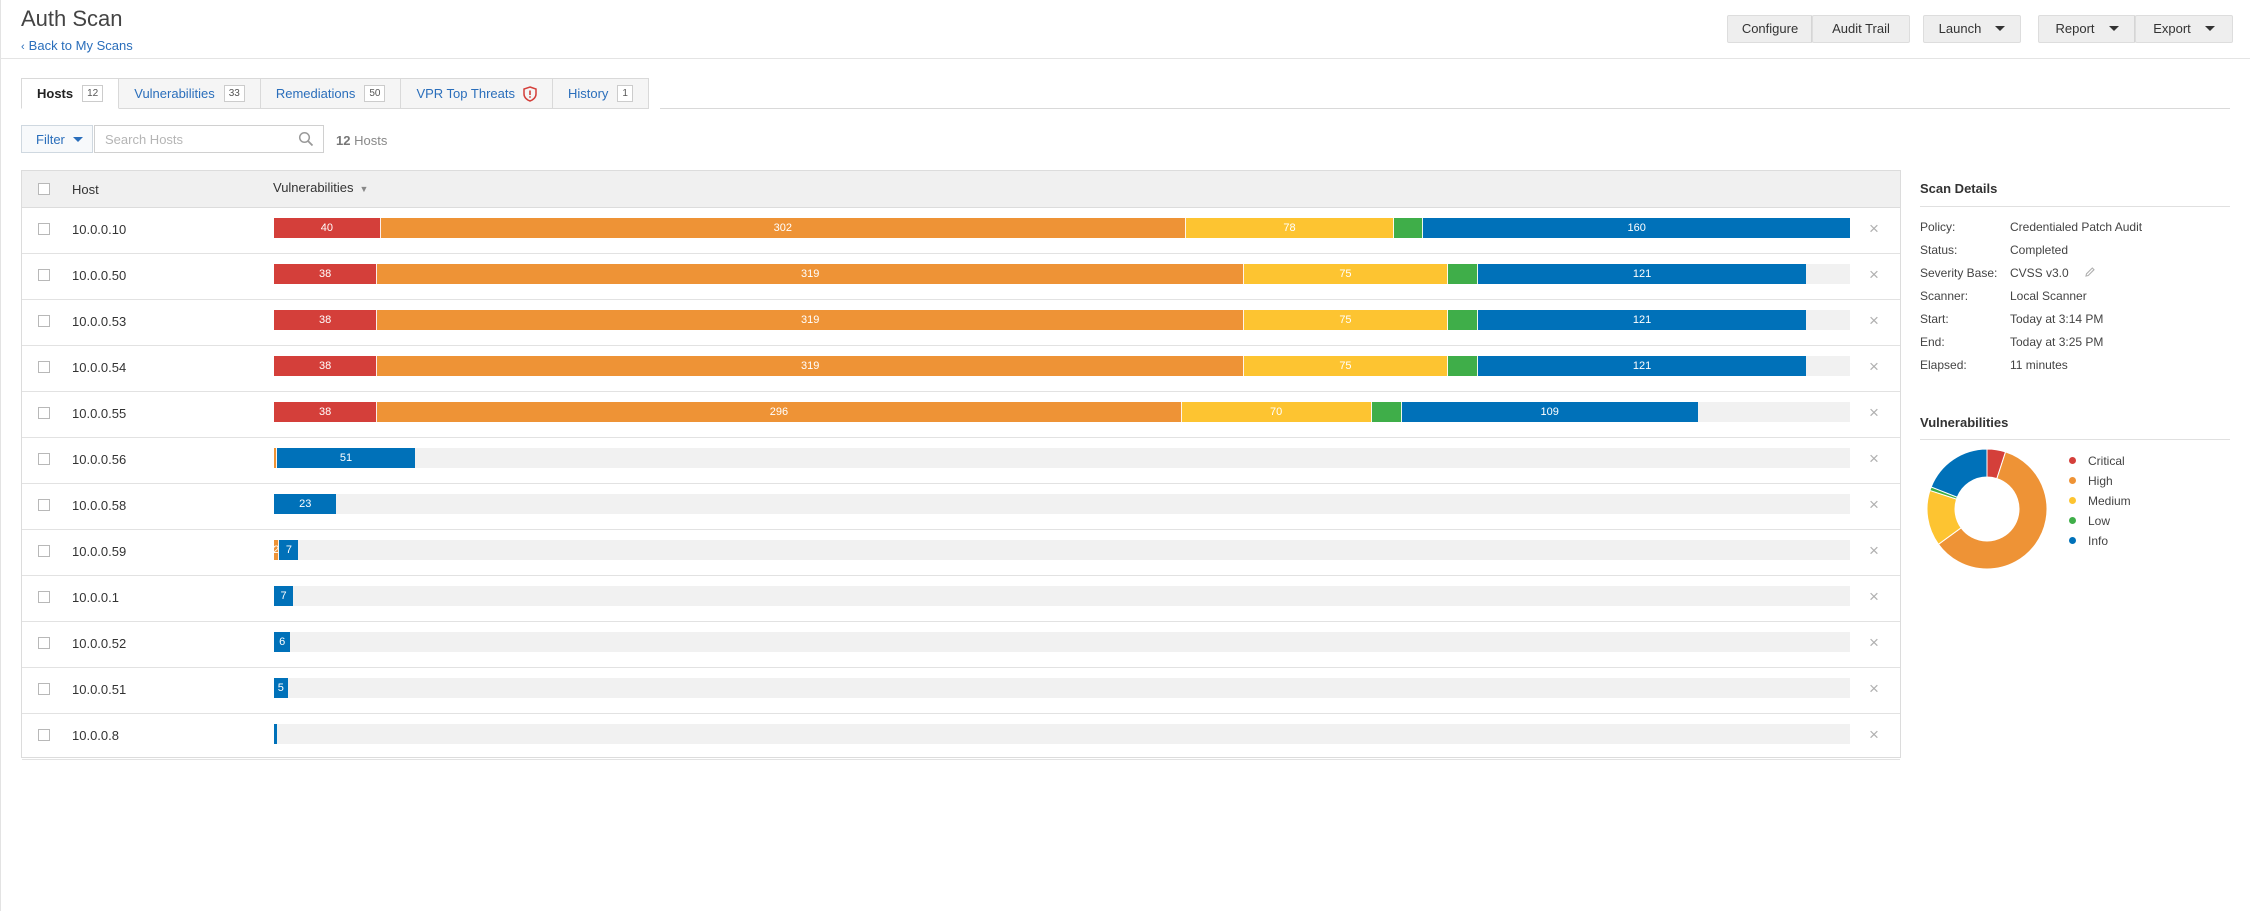  What do you see at coordinates (281, 688) in the screenshot?
I see `bar-segment-info: 5` at bounding box center [281, 688].